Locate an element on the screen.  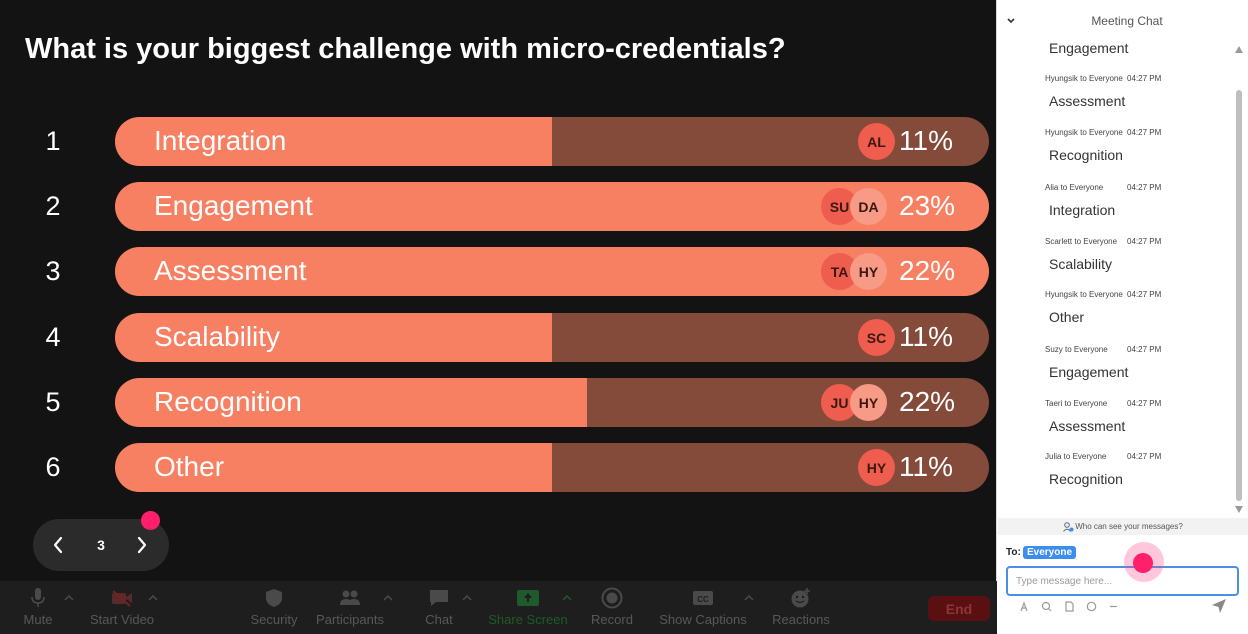
poll-option-number: 3 is located at coordinates (53, 271).